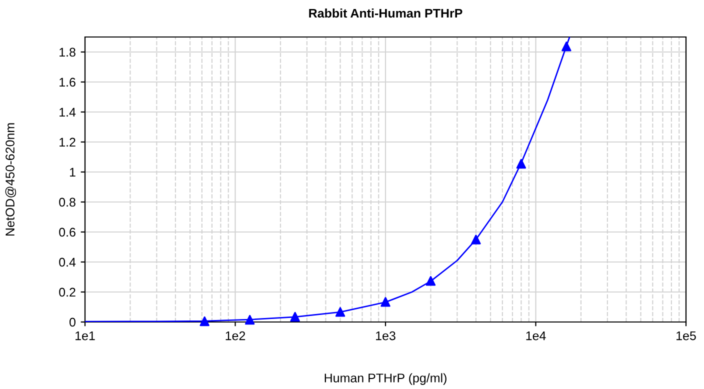  I want to click on y-tick-label: 1.4, so click(68, 112).